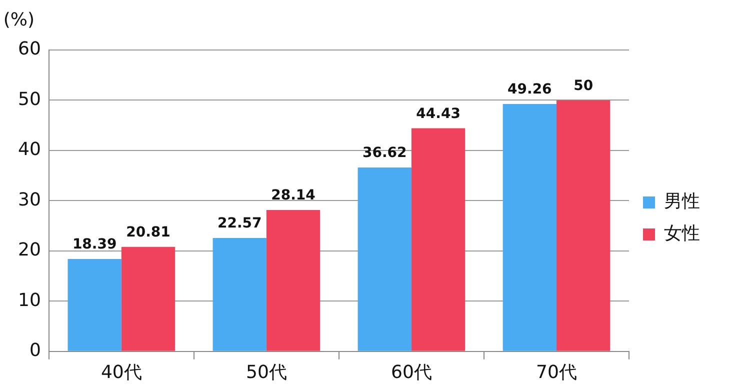 The width and height of the screenshot is (730, 392). What do you see at coordinates (29, 300) in the screenshot?
I see `y-tick-label: 10` at bounding box center [29, 300].